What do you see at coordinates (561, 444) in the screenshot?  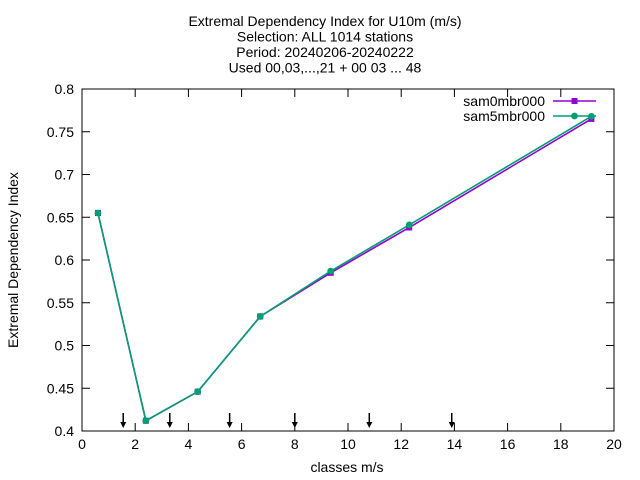 I see `x-tick-label: 18` at bounding box center [561, 444].